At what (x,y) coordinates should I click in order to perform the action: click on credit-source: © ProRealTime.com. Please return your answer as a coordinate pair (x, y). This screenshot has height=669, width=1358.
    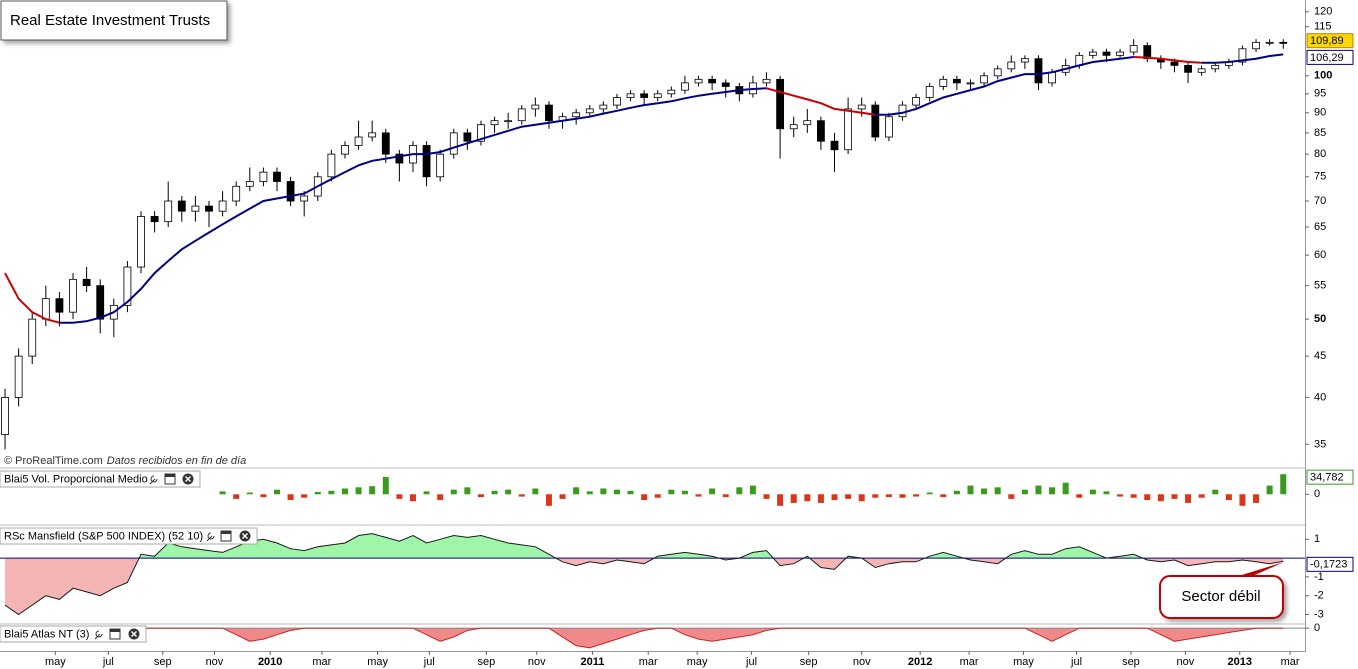
    Looking at the image, I should click on (53, 461).